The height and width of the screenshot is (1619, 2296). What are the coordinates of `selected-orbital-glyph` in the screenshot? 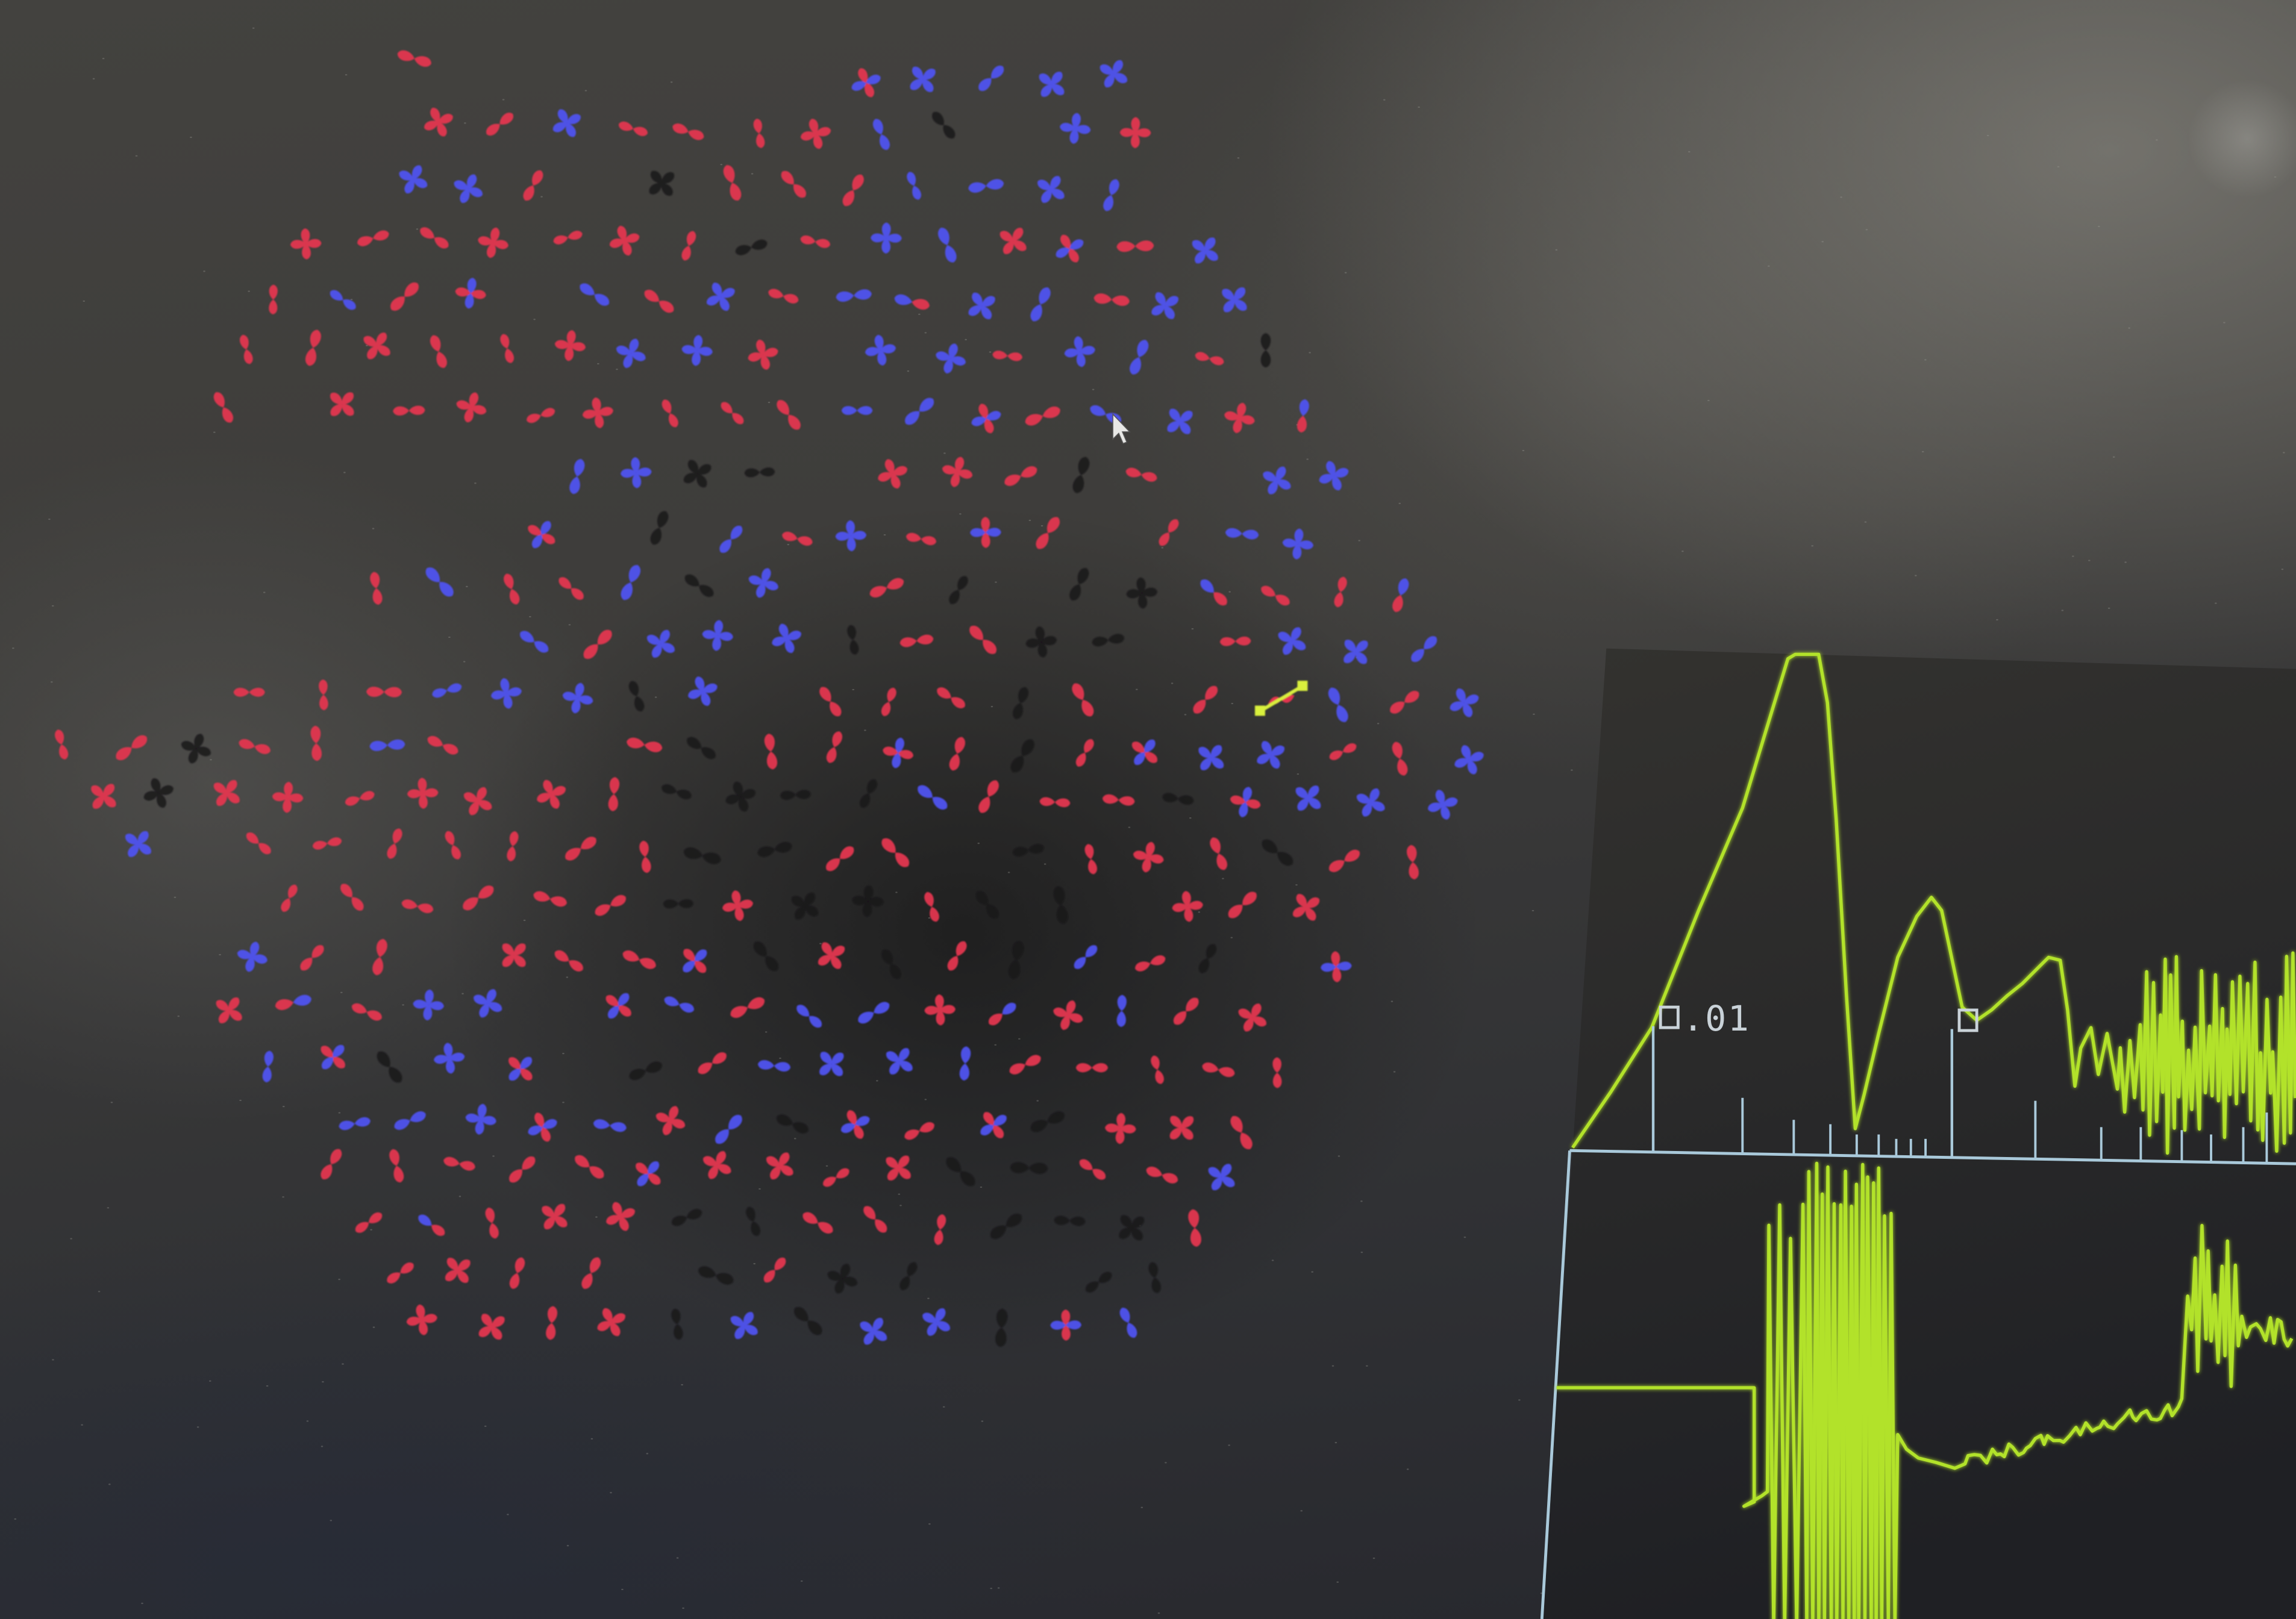 It's located at (1281, 698).